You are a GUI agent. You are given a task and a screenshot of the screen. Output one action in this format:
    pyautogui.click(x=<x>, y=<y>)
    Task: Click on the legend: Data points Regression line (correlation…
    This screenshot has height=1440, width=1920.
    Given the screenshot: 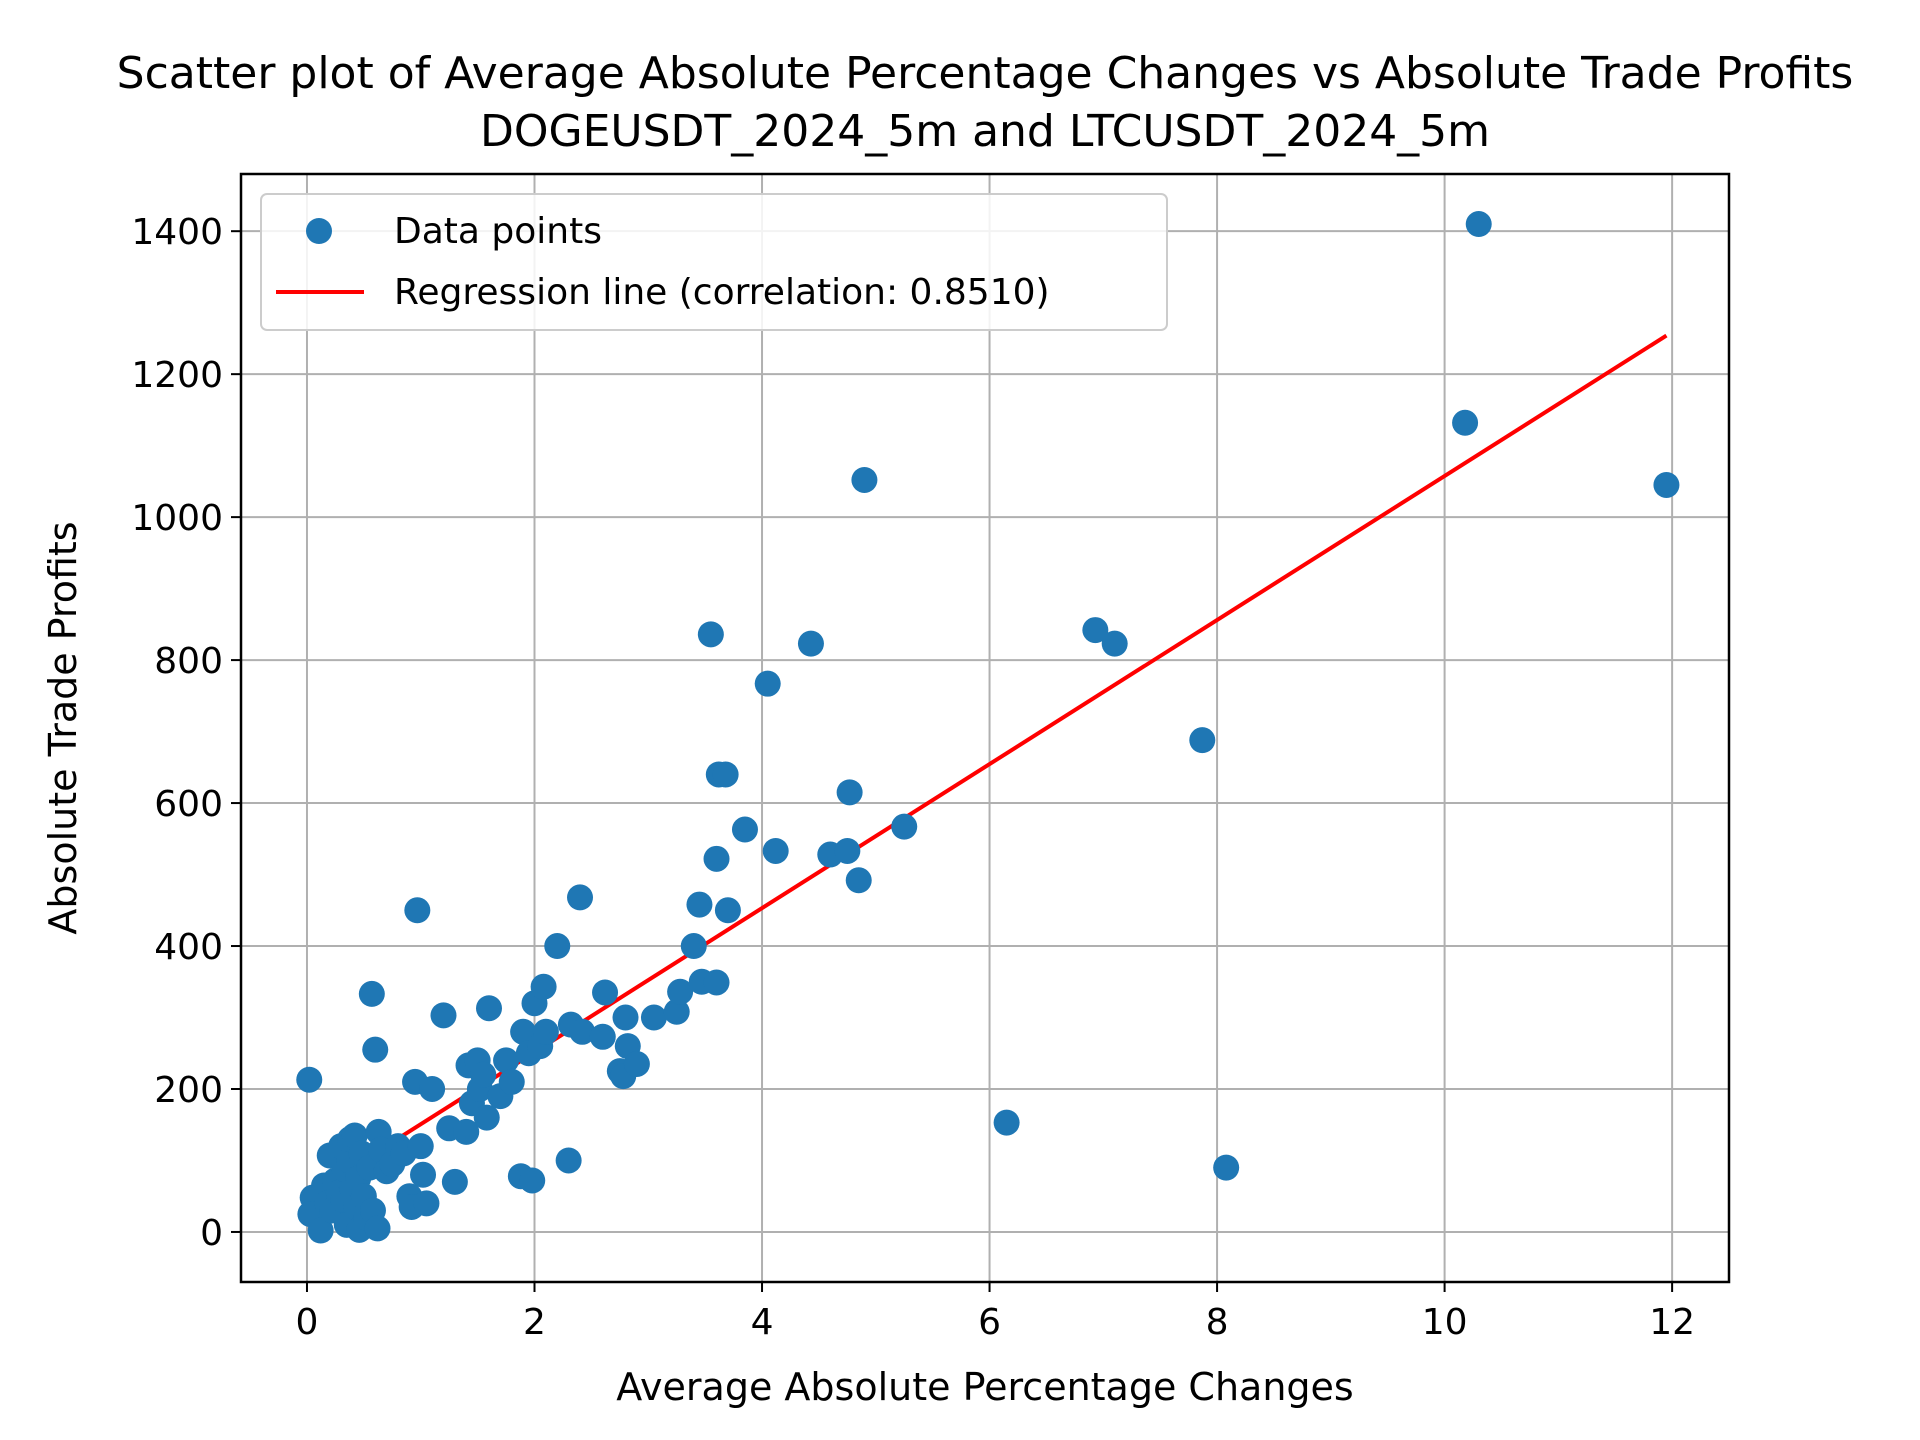 What is the action you would take?
    pyautogui.click(x=714, y=262)
    